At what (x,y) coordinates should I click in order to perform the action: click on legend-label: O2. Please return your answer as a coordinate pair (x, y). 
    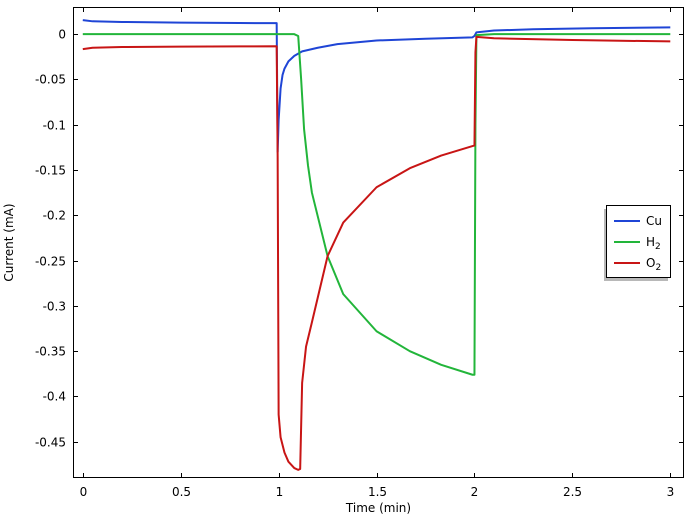
    Looking at the image, I should click on (653, 264).